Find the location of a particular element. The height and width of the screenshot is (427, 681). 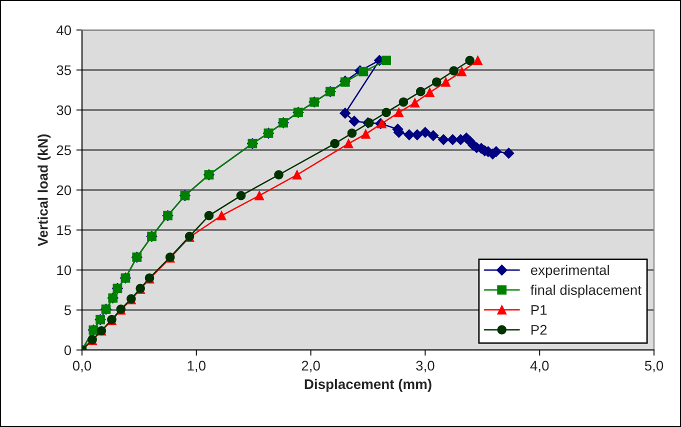

y-tick-label: 5 is located at coordinates (67, 310).